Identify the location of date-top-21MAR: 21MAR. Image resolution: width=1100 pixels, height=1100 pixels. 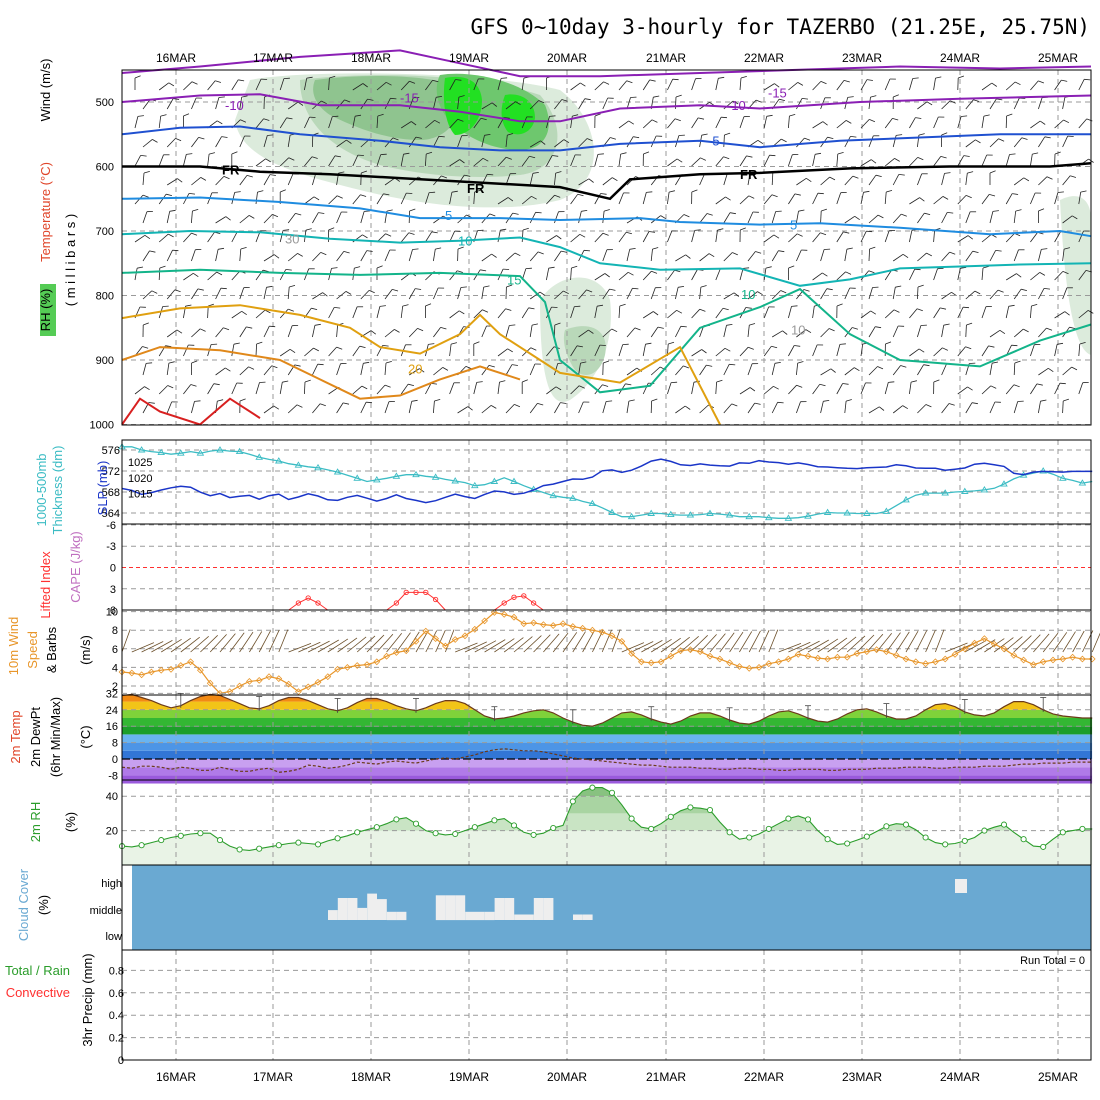
(666, 58).